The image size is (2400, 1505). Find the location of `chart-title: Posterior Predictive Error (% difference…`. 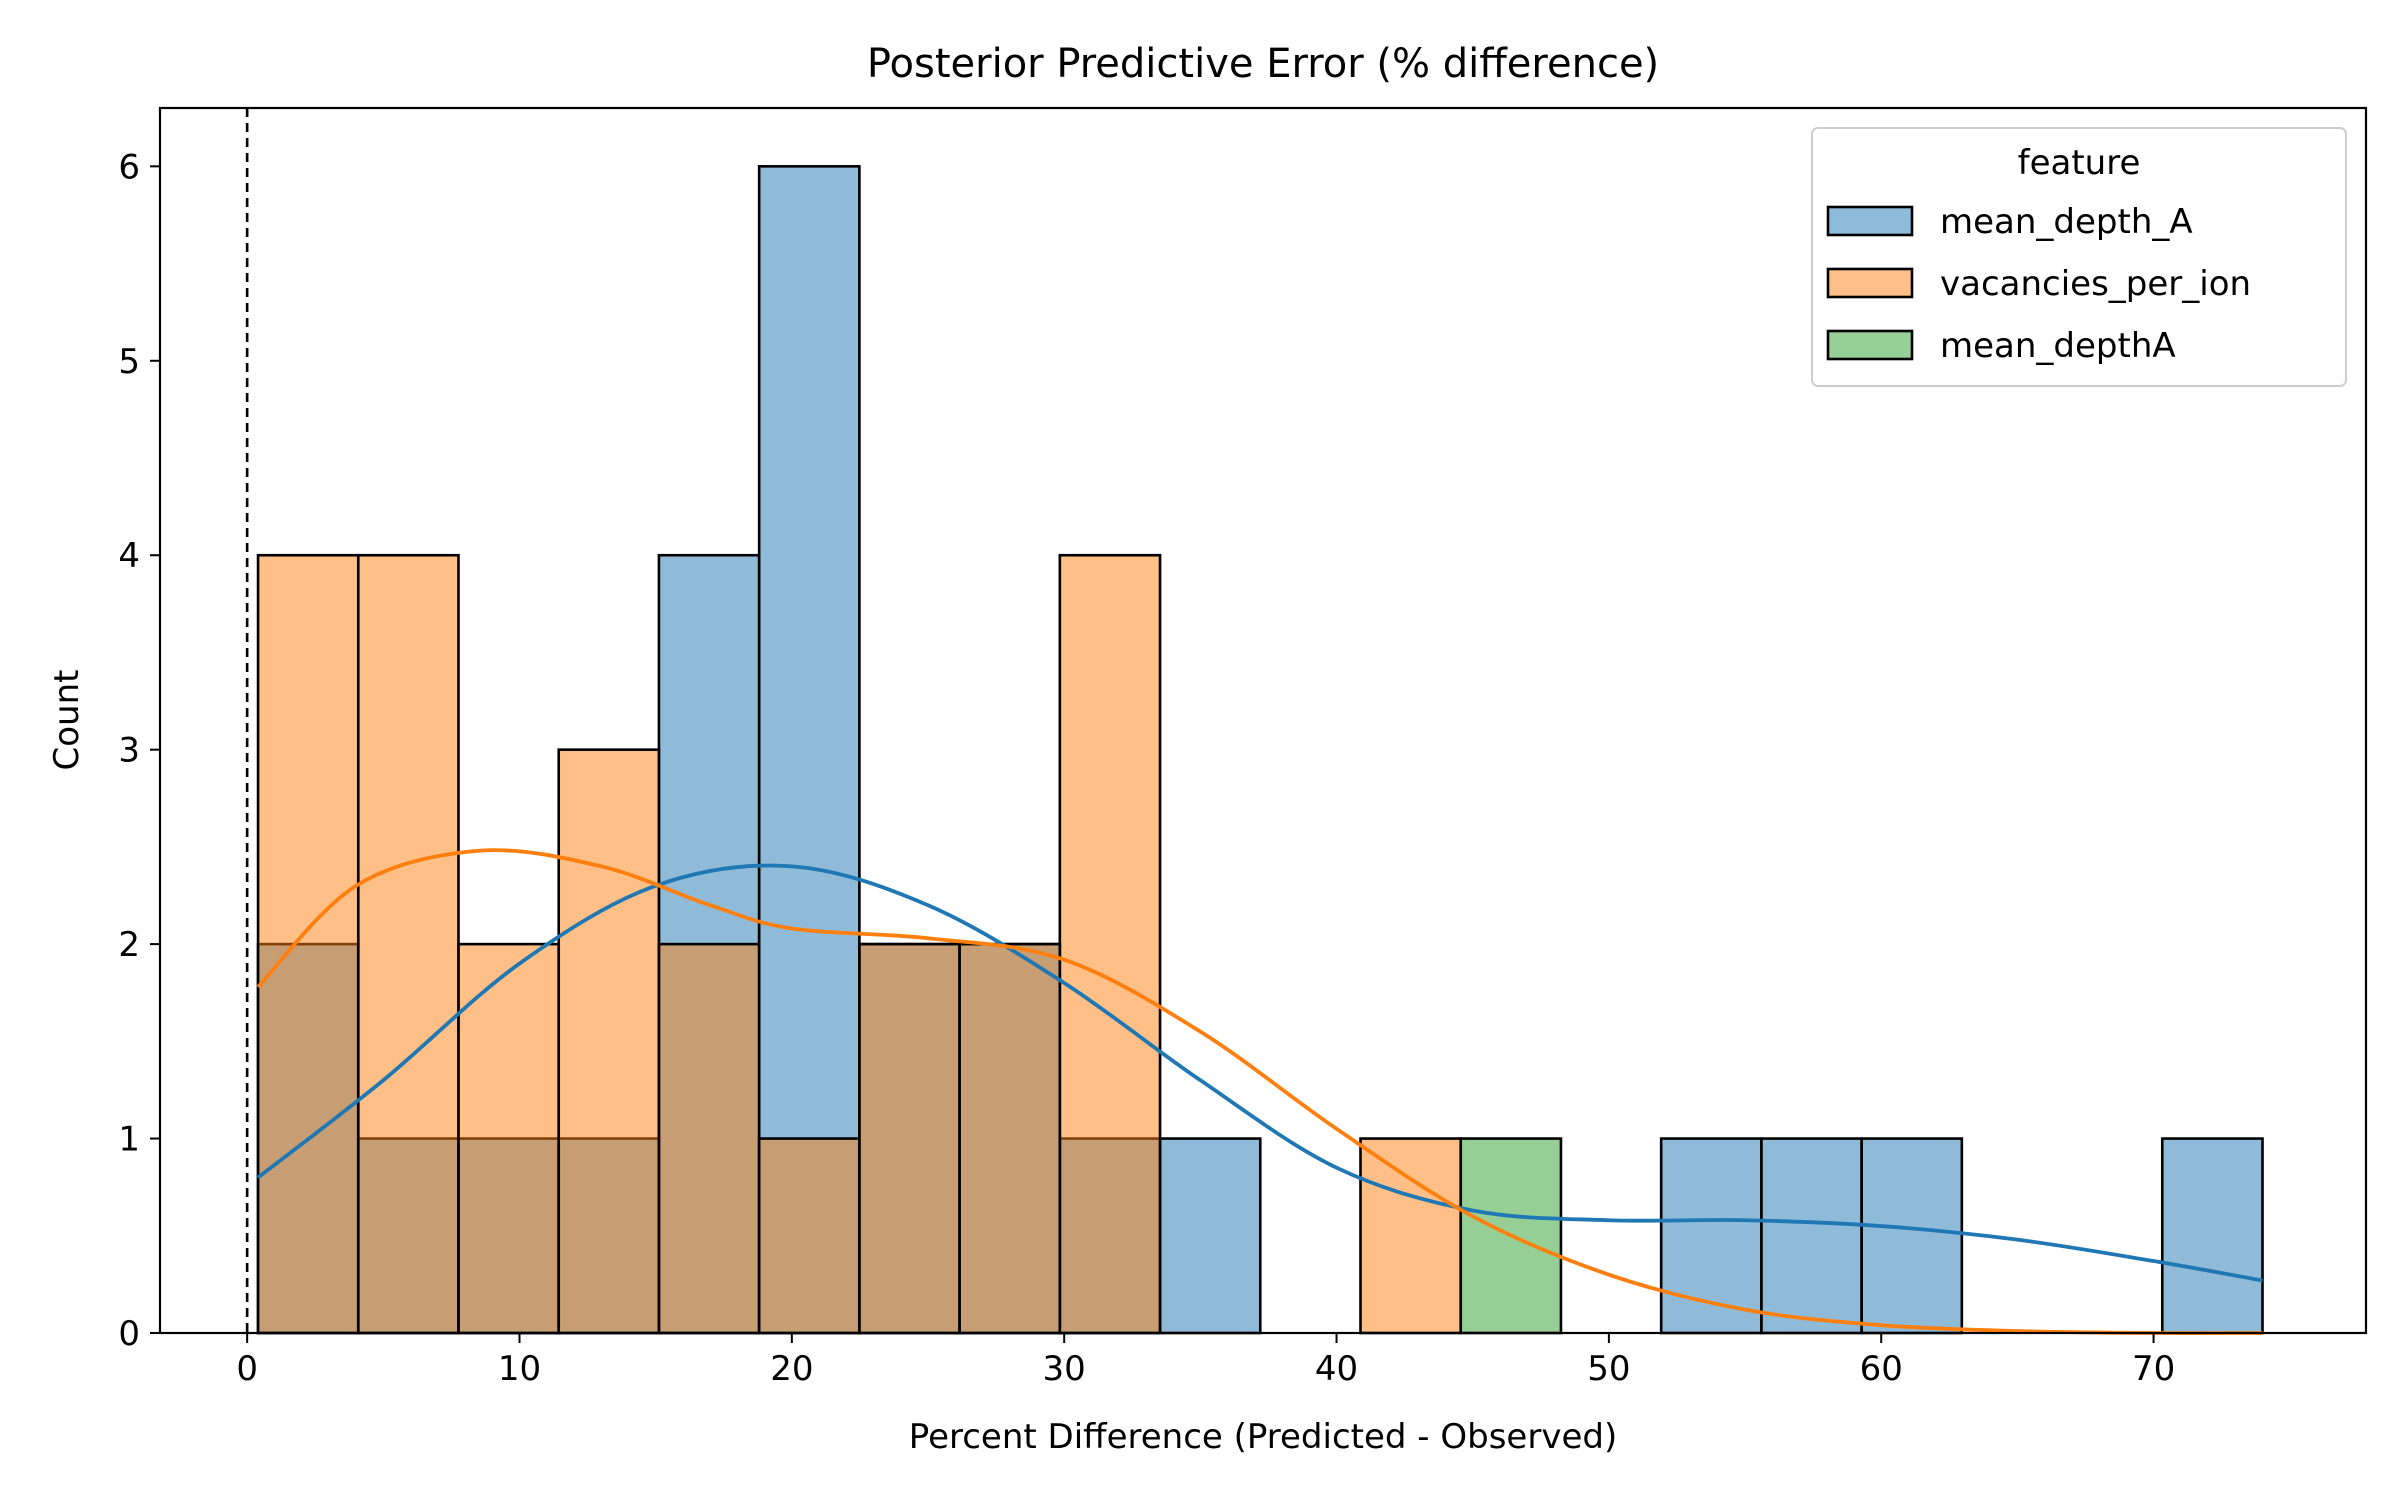

chart-title: Posterior Predictive Error (% difference… is located at coordinates (1263, 64).